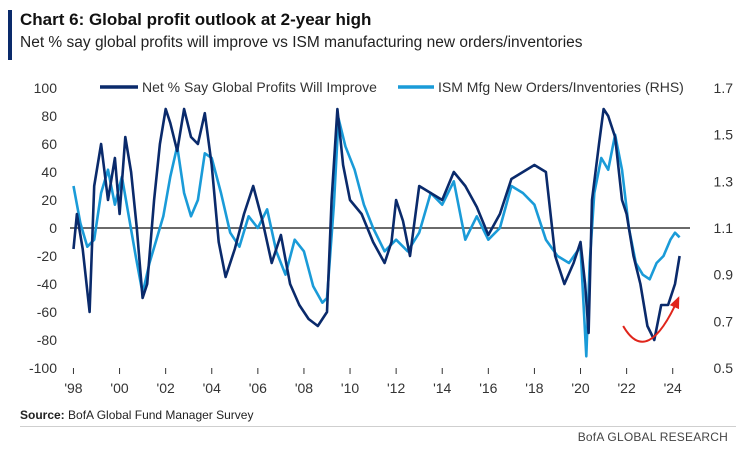  What do you see at coordinates (724, 135) in the screenshot?
I see `y-tick-right: 1.5` at bounding box center [724, 135].